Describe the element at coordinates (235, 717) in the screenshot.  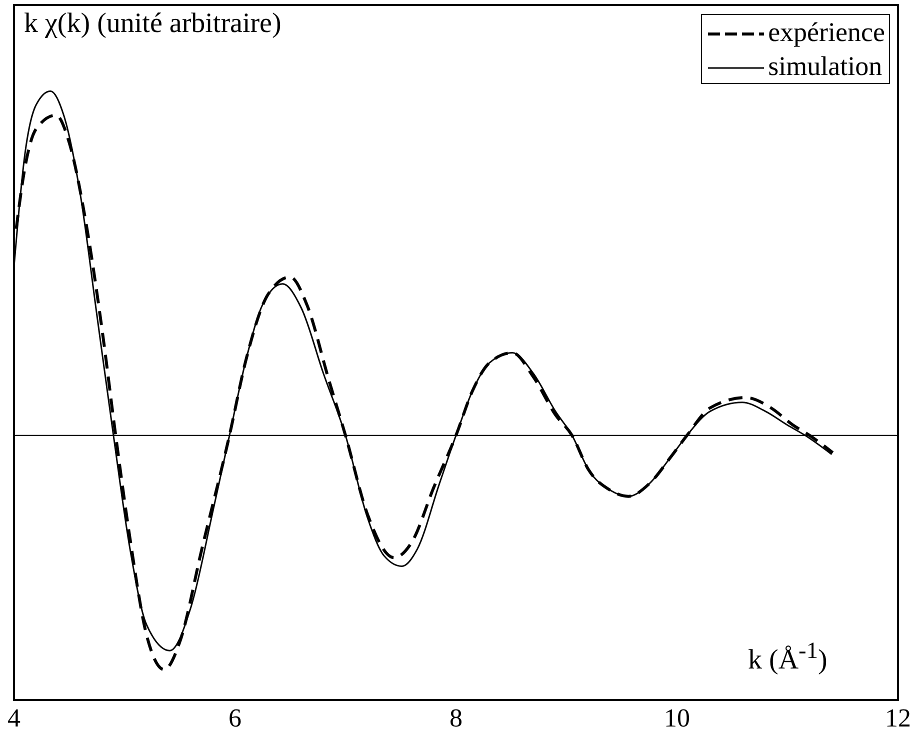
I see `x-tick-label: 6` at that location.